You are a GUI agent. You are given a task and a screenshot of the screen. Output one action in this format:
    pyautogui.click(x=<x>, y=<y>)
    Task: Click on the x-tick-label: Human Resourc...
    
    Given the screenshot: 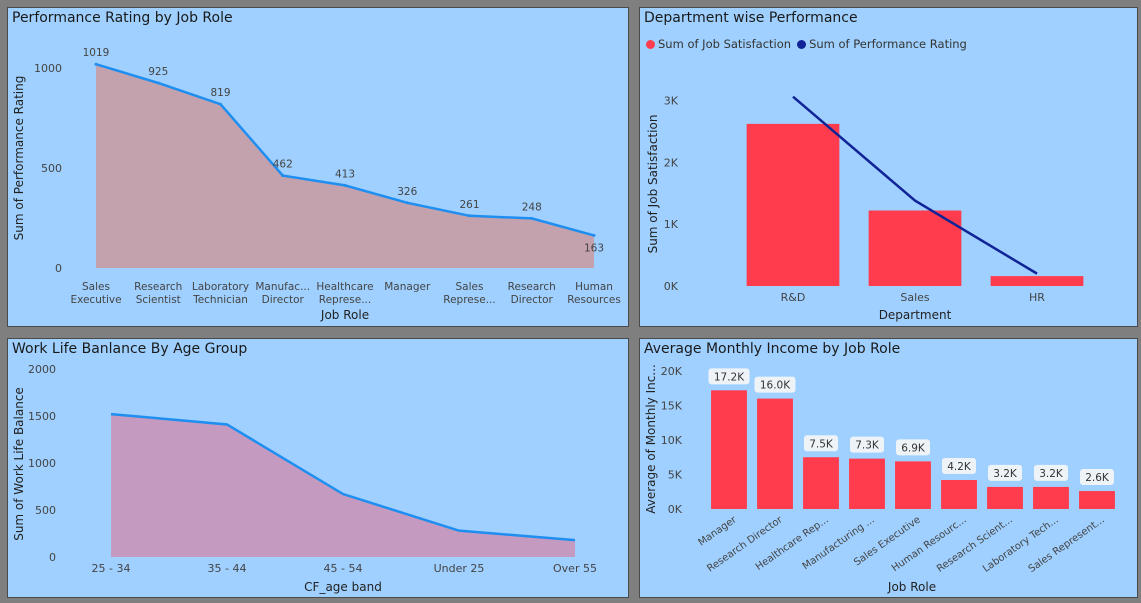 What is the action you would take?
    pyautogui.click(x=929, y=544)
    